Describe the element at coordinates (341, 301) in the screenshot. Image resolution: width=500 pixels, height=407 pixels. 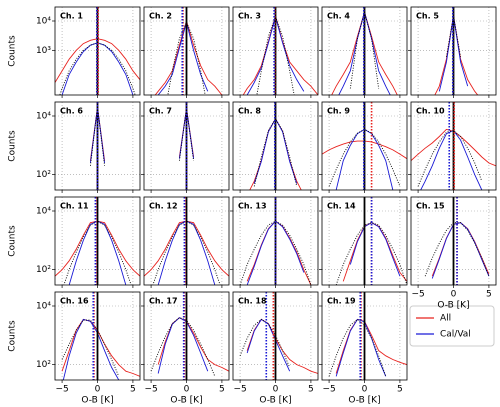
I see `panel-title: Ch. 19` at that location.